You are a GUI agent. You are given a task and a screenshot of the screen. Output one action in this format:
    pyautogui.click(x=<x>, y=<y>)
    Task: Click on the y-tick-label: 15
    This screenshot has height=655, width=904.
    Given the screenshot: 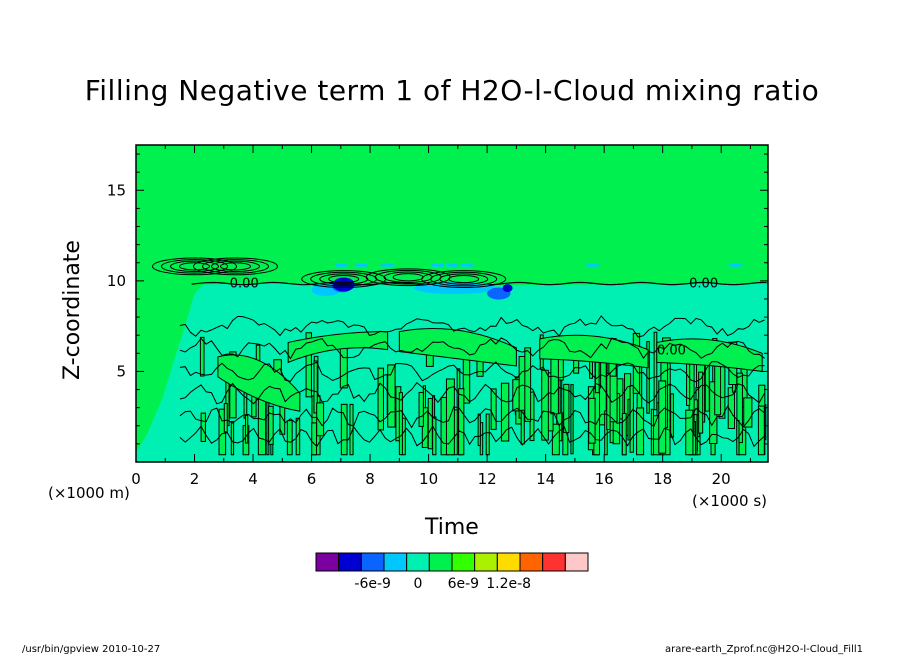 What is the action you would take?
    pyautogui.click(x=116, y=190)
    